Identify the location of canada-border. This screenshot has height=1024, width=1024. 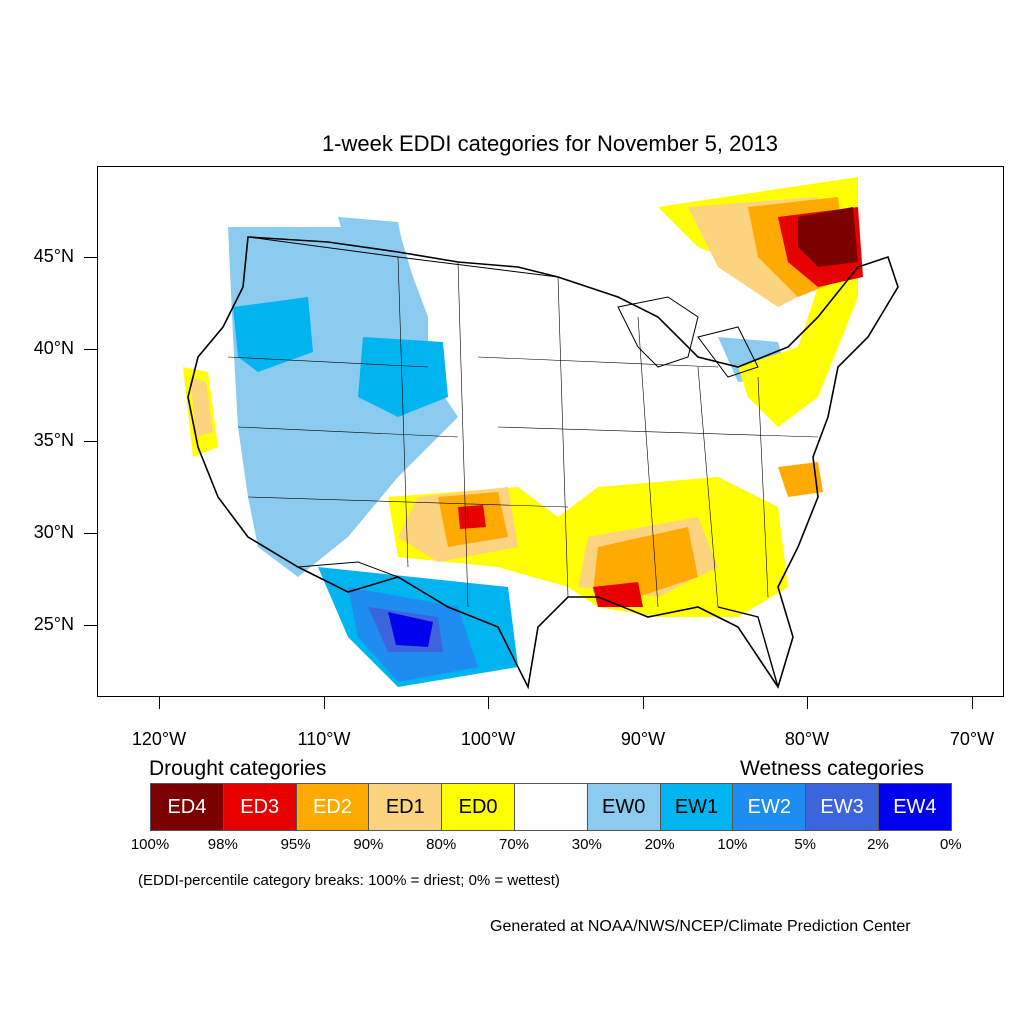
(418, 262).